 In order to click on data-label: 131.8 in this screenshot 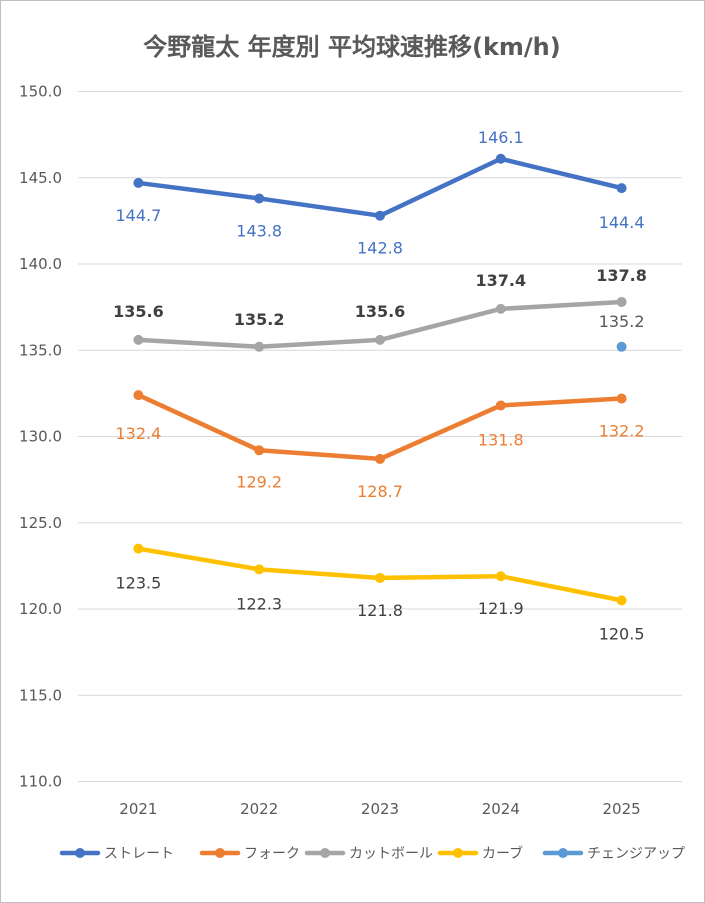, I will do `click(501, 439)`.